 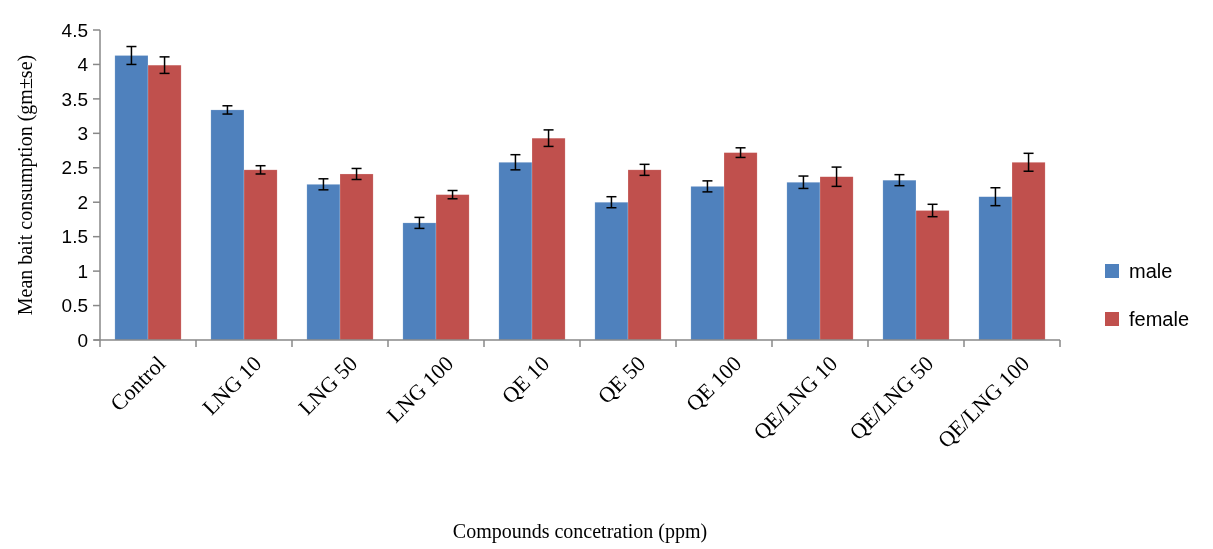 I want to click on y-axis-title: Mean bait consumption (gm±se), so click(x=25, y=185).